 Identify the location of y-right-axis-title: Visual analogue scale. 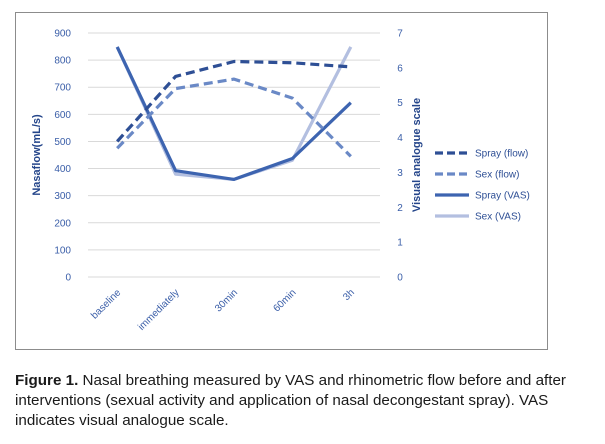
(417, 155).